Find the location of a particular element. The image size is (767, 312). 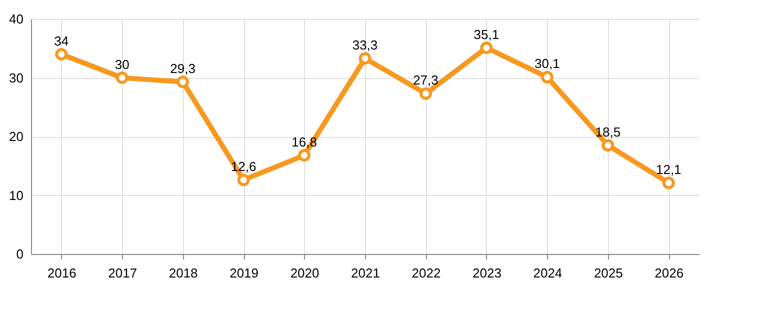

x-tick-label: 2024 is located at coordinates (547, 273).